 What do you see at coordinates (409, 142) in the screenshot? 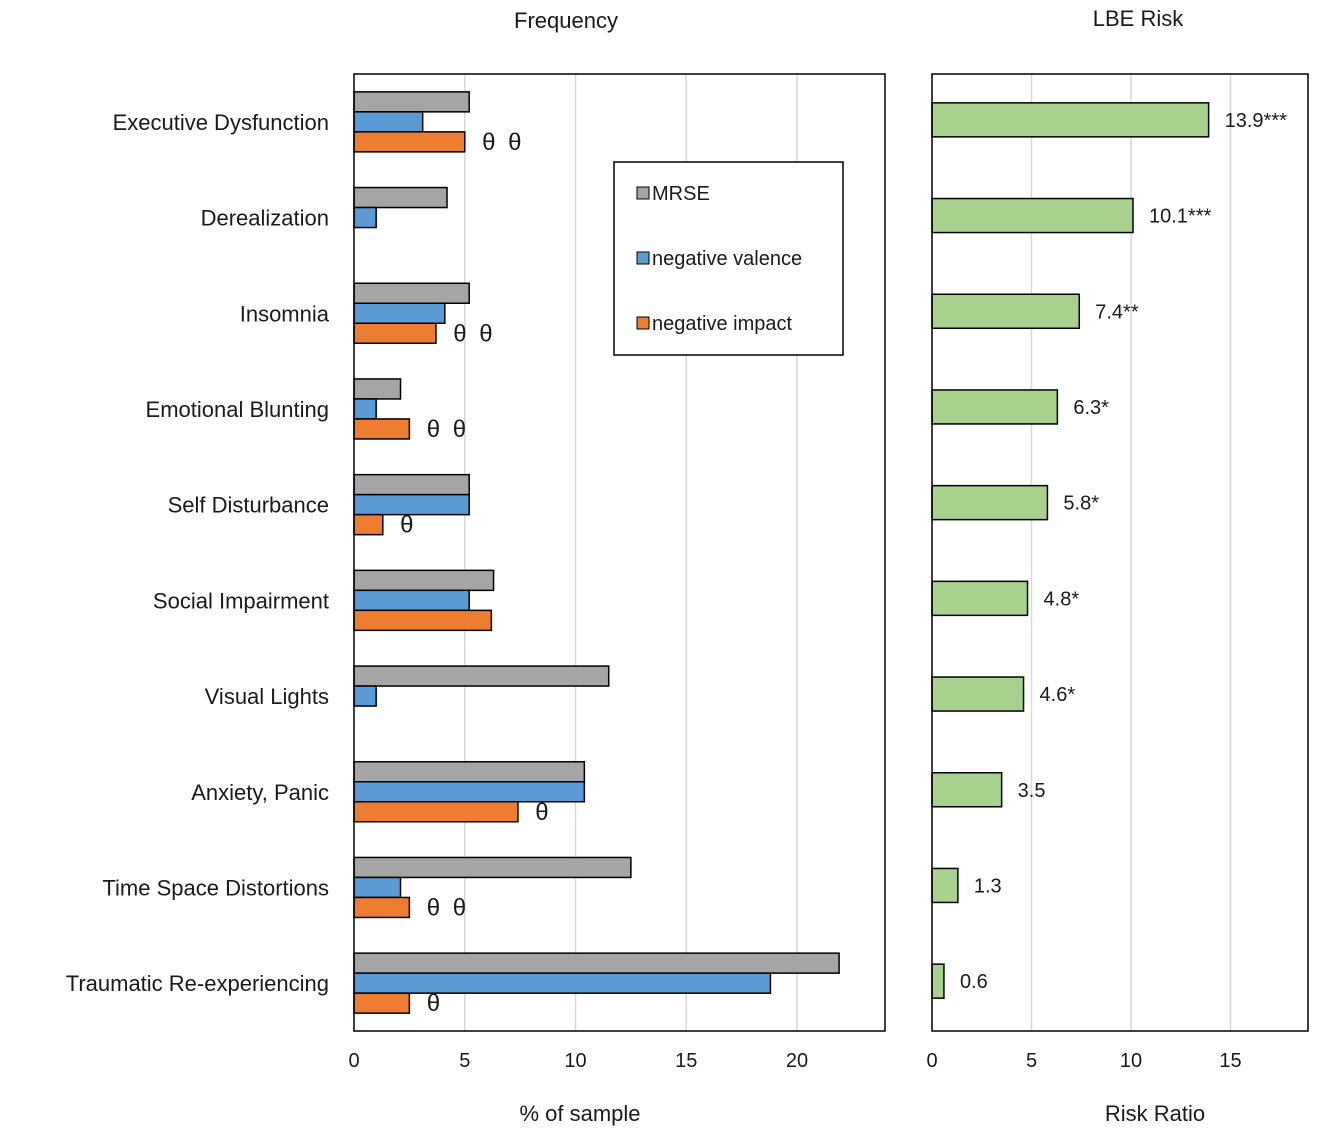
I see `bar-negative-impact-executive-dysfunction` at bounding box center [409, 142].